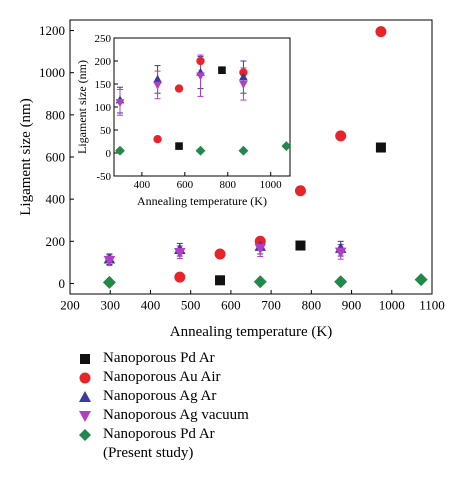  What do you see at coordinates (271, 304) in the screenshot?
I see `main-x-tick-label: 700` at bounding box center [271, 304].